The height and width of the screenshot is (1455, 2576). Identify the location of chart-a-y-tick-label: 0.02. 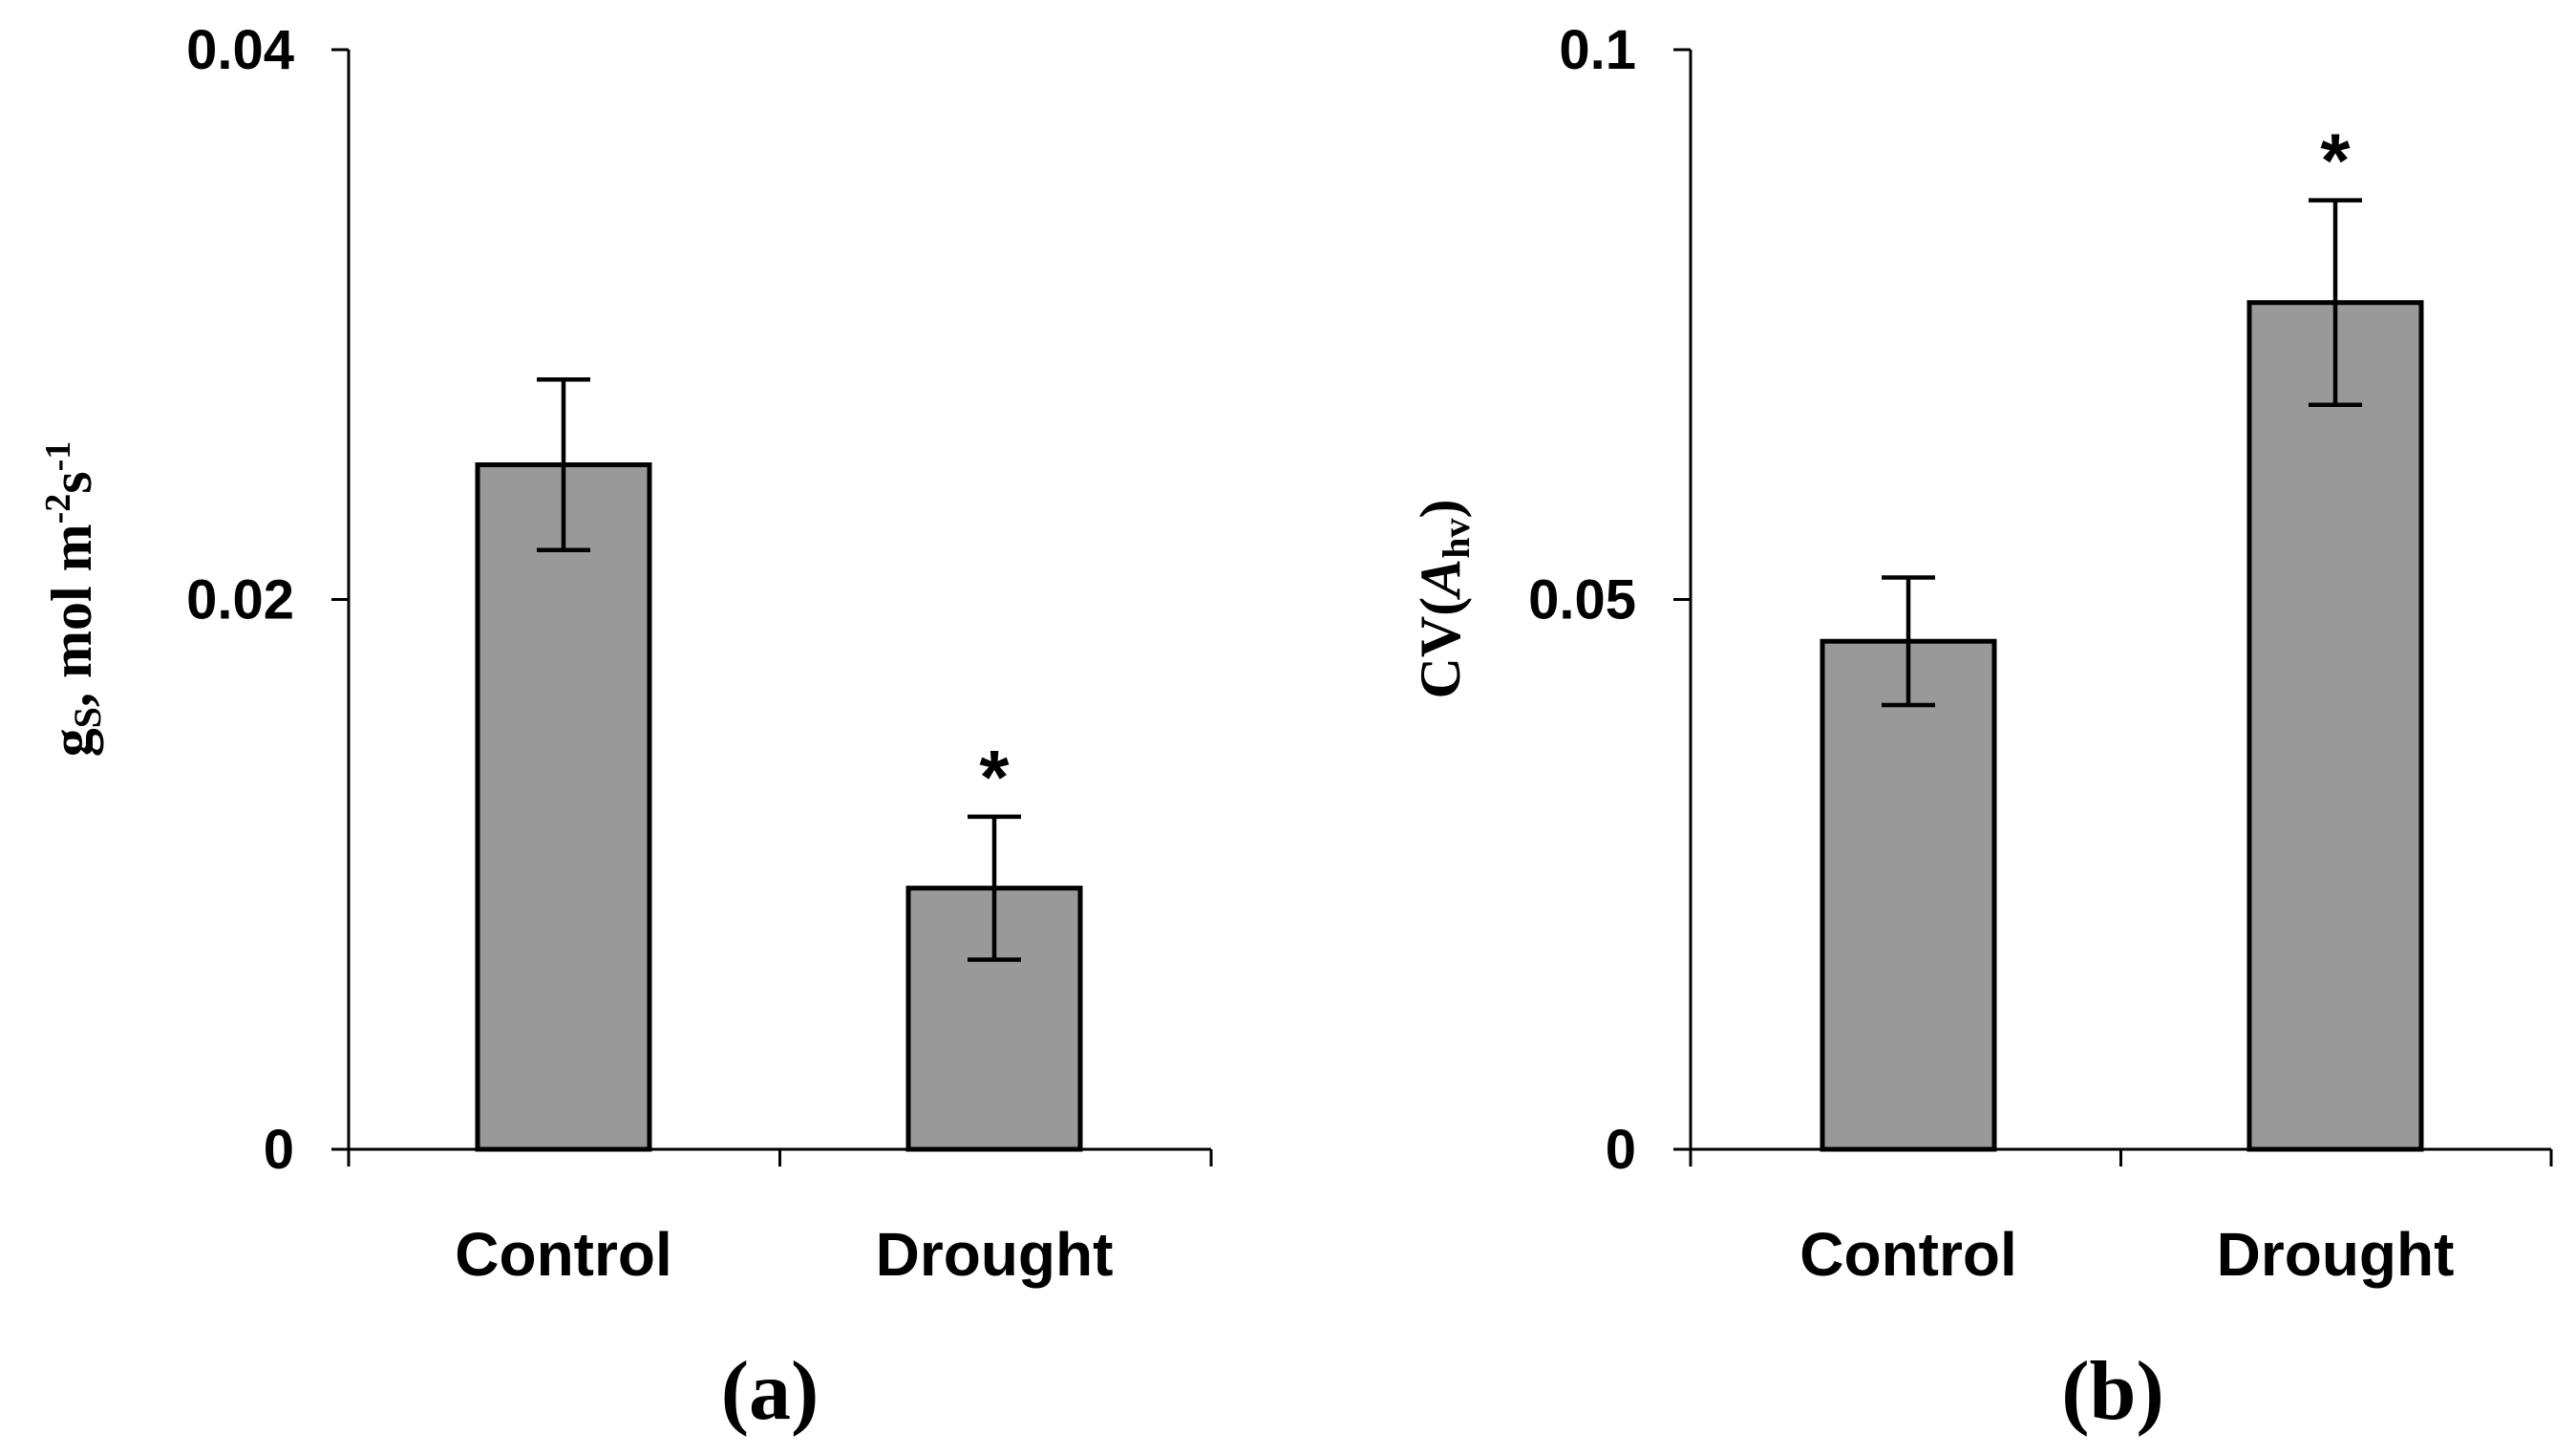
(240, 600).